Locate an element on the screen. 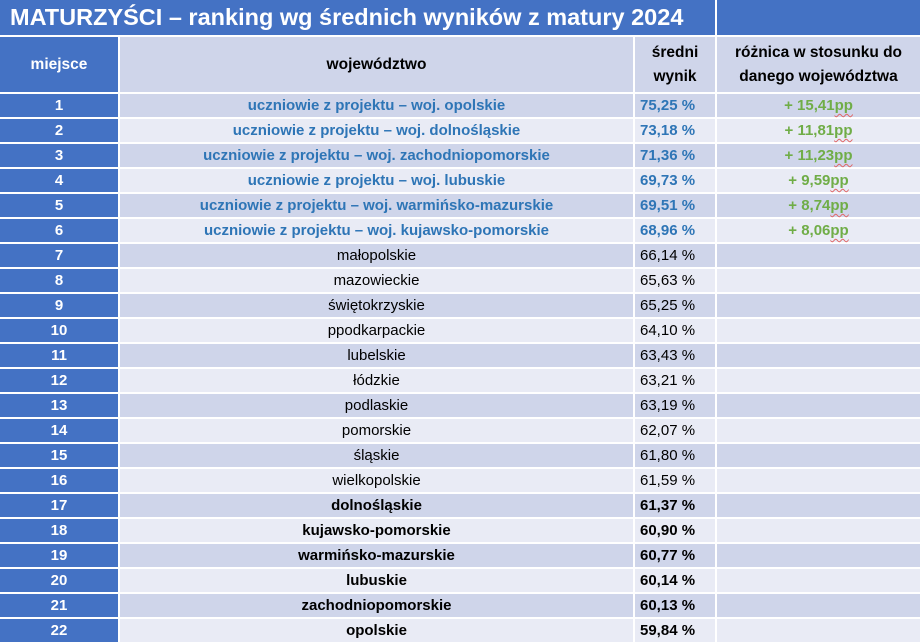 The image size is (920, 642). score-cell: 68,96 % is located at coordinates (675, 230).